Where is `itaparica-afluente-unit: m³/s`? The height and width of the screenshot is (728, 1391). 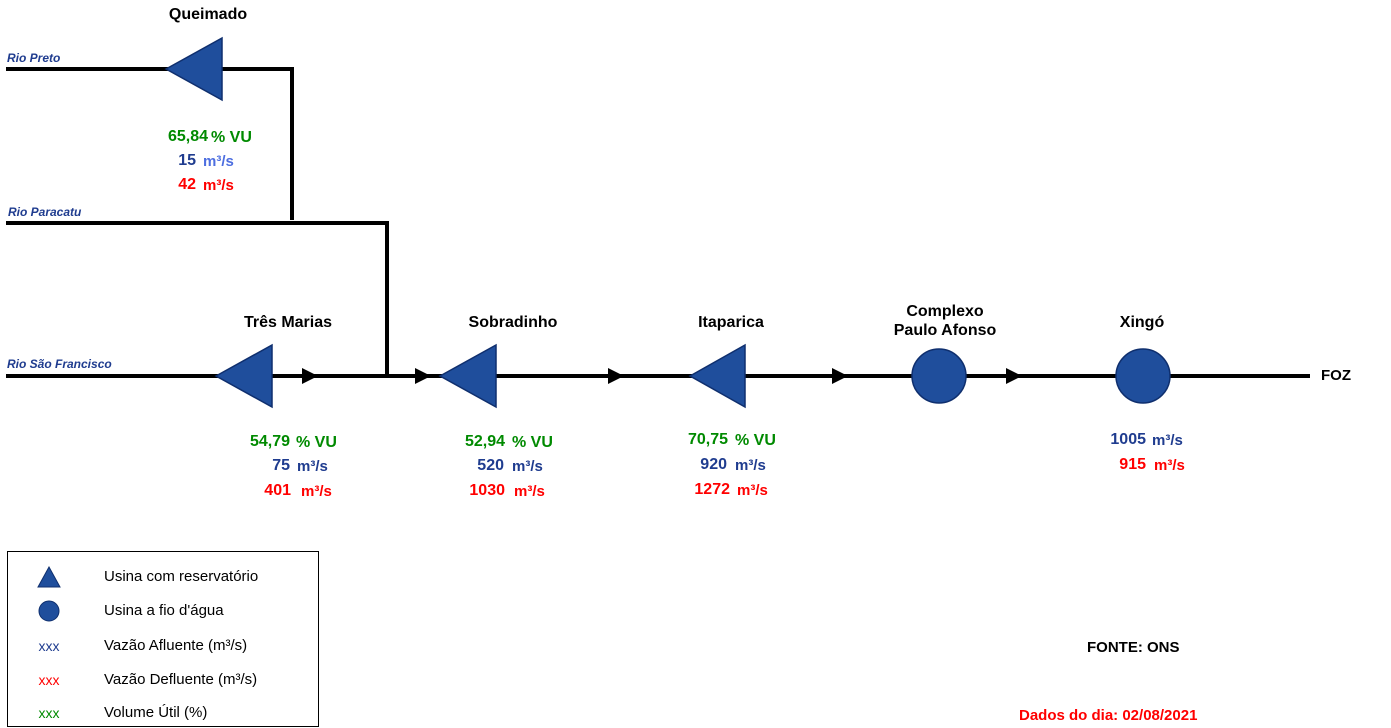 itaparica-afluente-unit: m³/s is located at coordinates (750, 465).